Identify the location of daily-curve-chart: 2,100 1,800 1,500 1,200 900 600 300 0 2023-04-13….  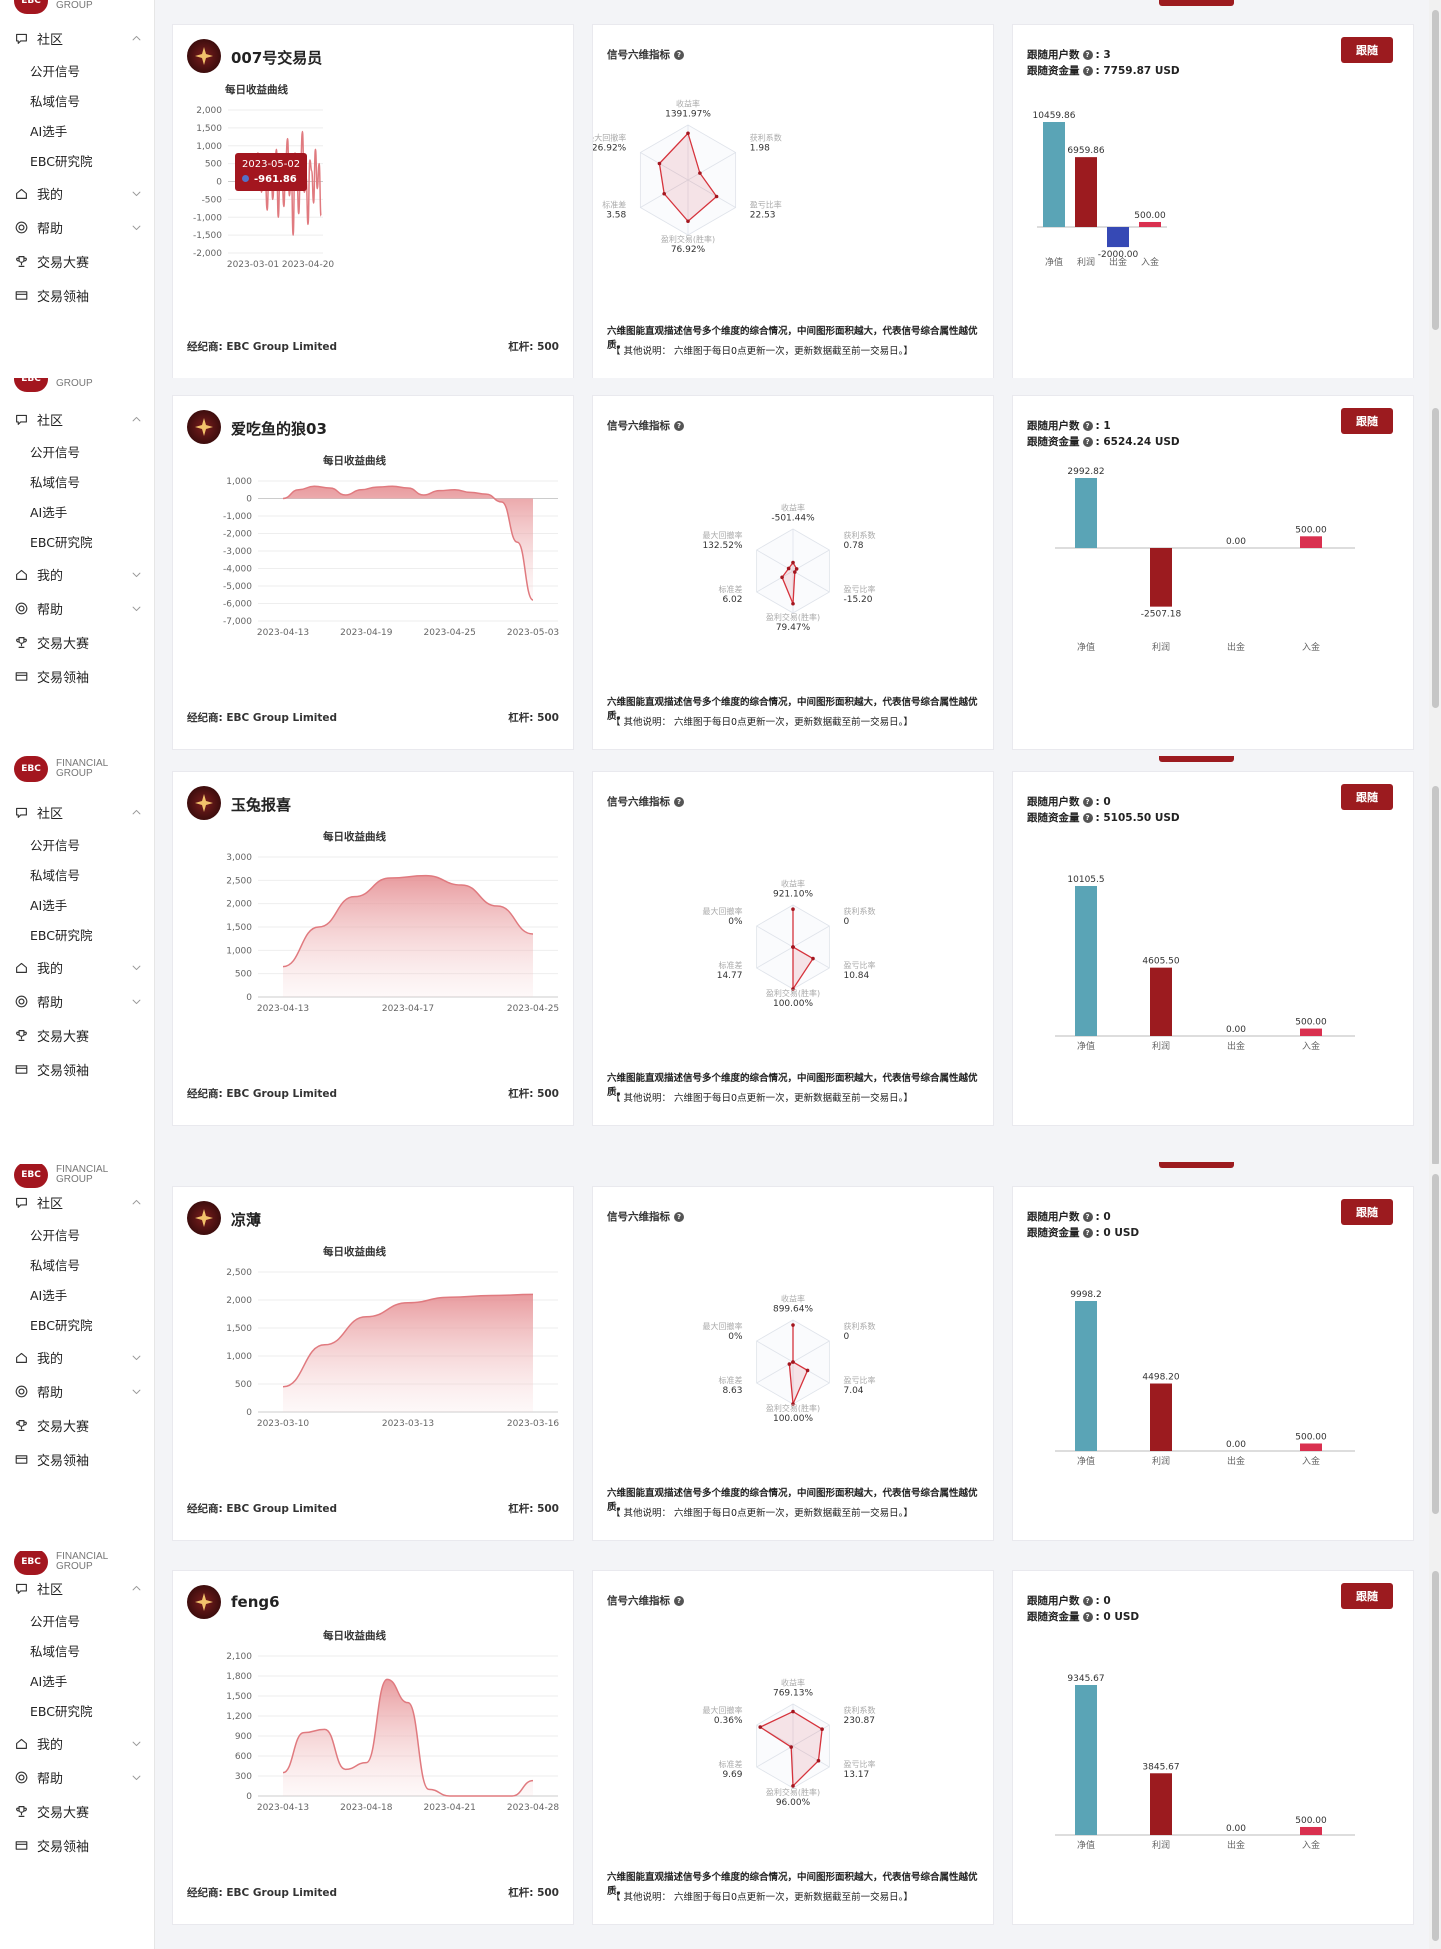
(403, 1751).